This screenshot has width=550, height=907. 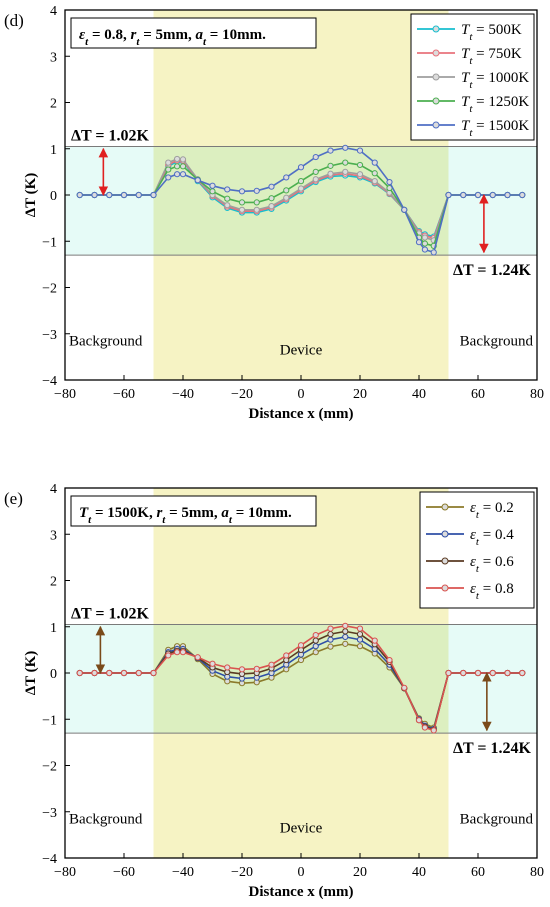 What do you see at coordinates (496, 30) in the screenshot?
I see `legend-label-part: = 500K` at bounding box center [496, 30].